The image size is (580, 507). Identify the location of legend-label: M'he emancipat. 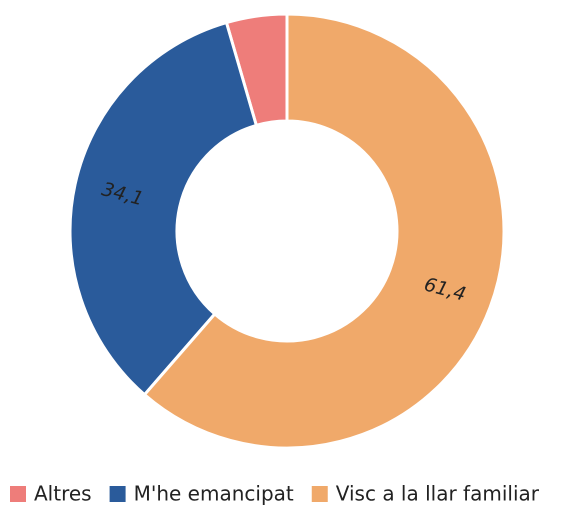
(214, 494).